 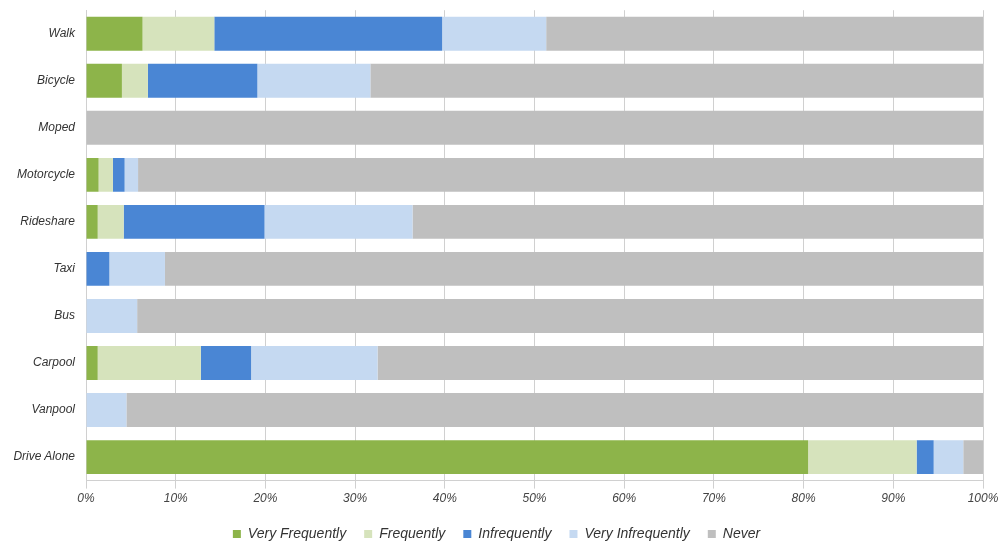 I want to click on y-tick-label: Carpool, so click(x=54, y=362).